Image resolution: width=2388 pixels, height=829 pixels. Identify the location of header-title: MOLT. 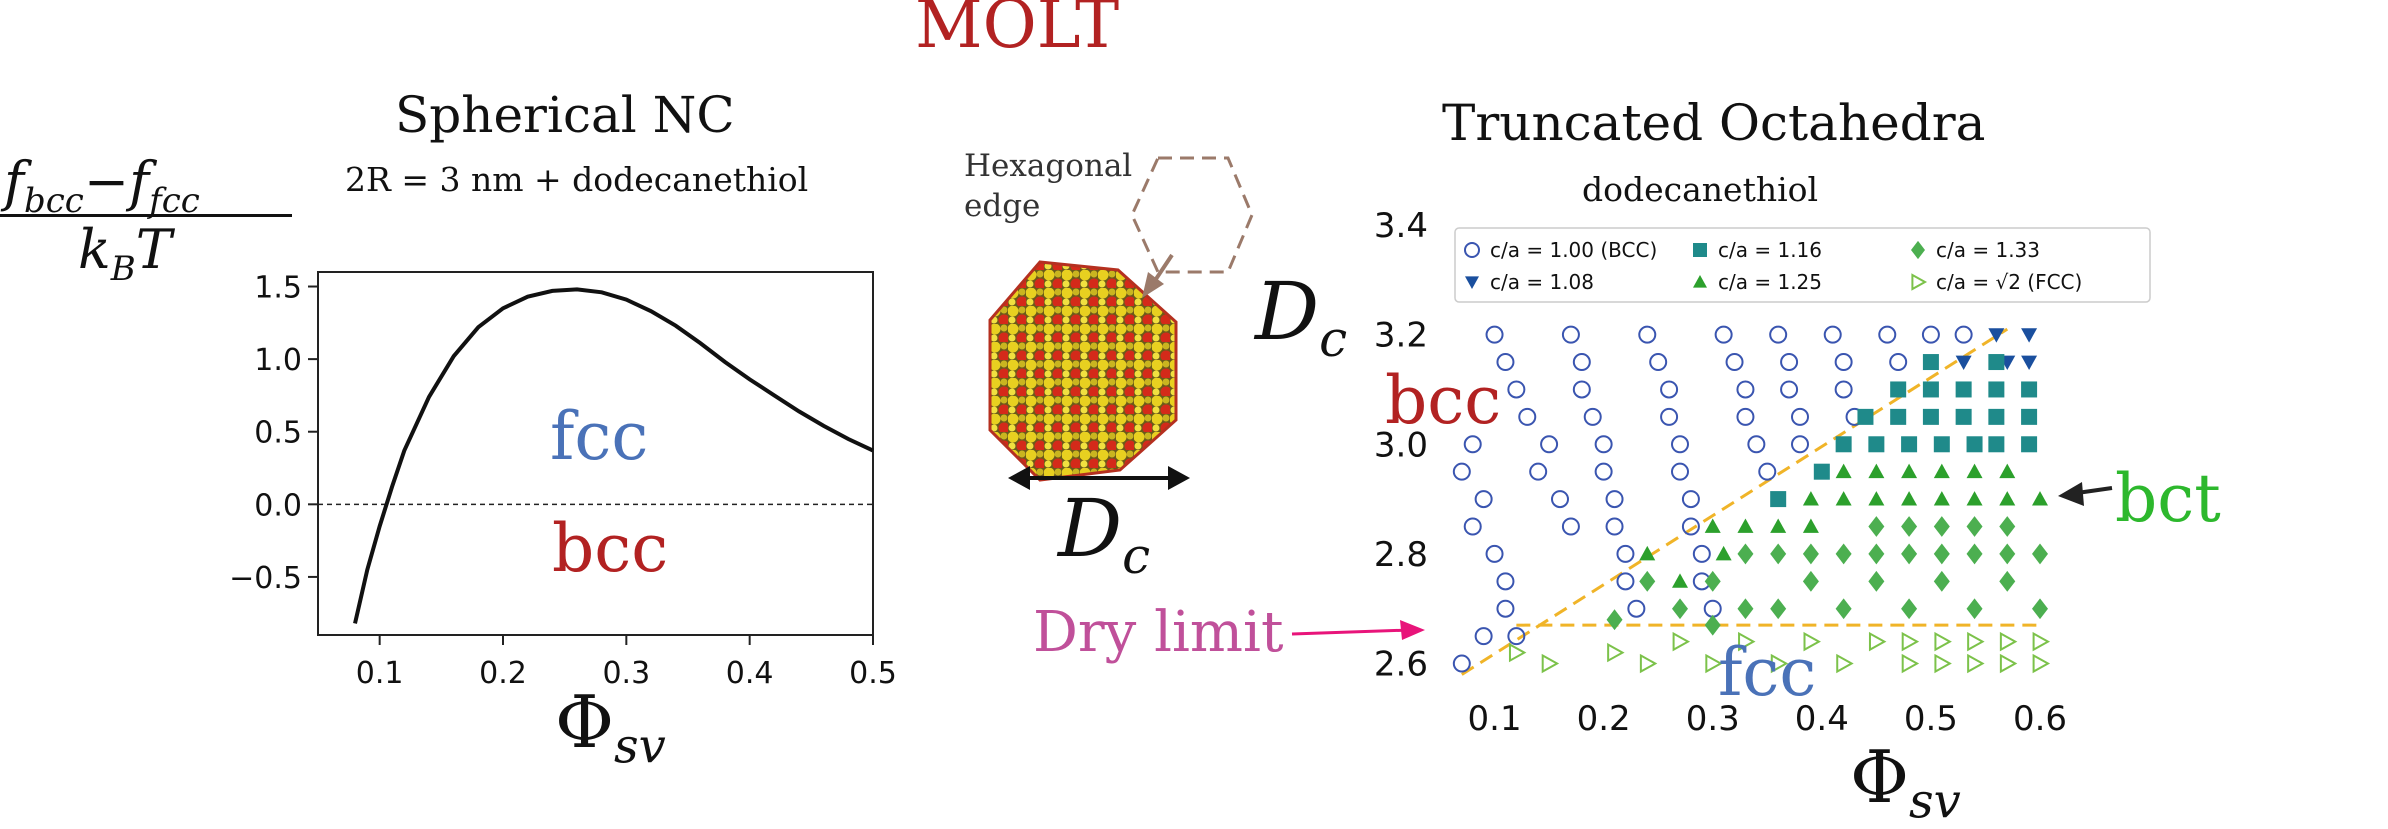
(1017, 31).